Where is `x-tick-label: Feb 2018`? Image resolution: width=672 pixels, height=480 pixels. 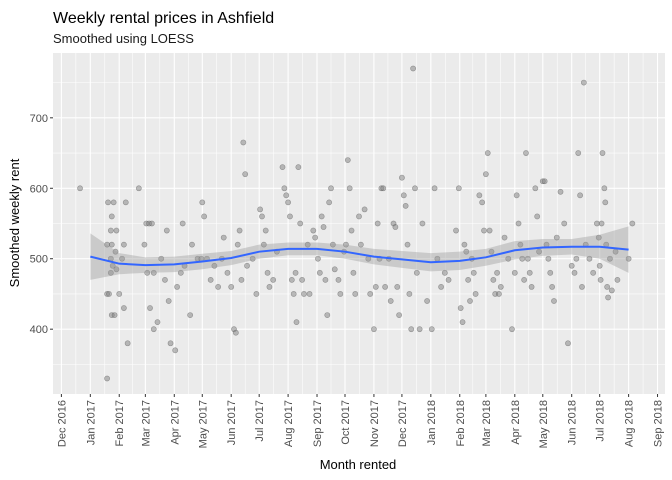
x-tick-label: Feb 2018 is located at coordinates (461, 423).